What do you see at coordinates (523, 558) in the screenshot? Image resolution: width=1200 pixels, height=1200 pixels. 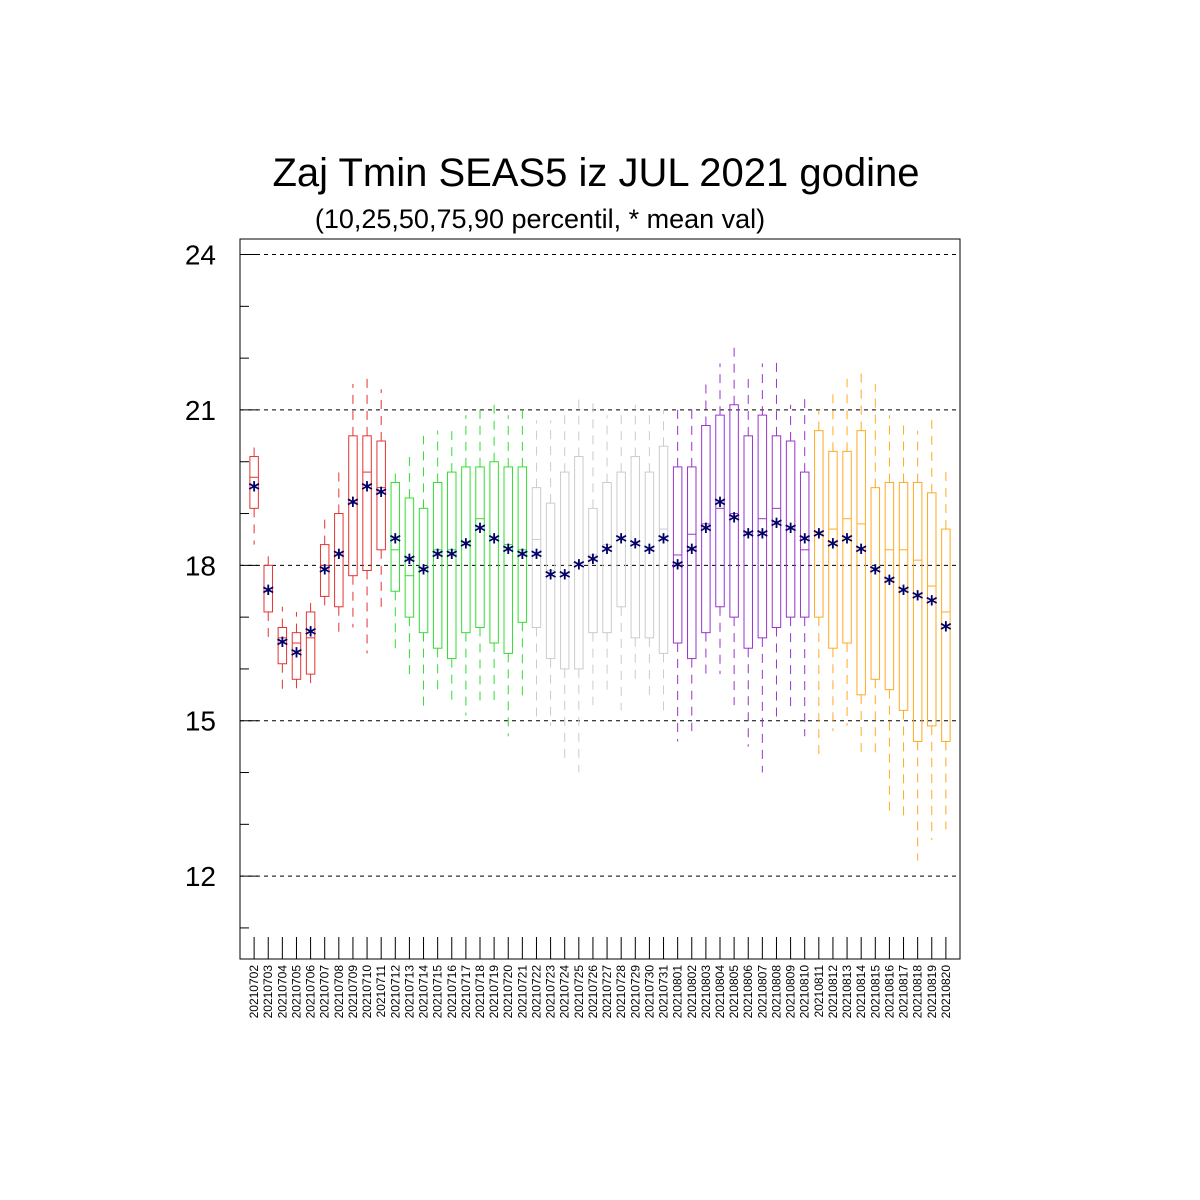 I see `mean-marker-20210721: *` at bounding box center [523, 558].